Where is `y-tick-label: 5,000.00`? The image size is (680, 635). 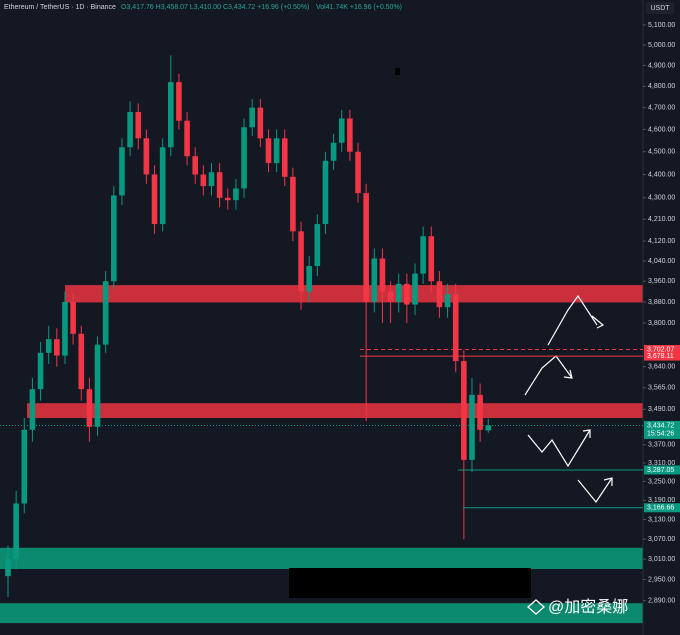
y-tick-label: 5,000.00 is located at coordinates (661, 45).